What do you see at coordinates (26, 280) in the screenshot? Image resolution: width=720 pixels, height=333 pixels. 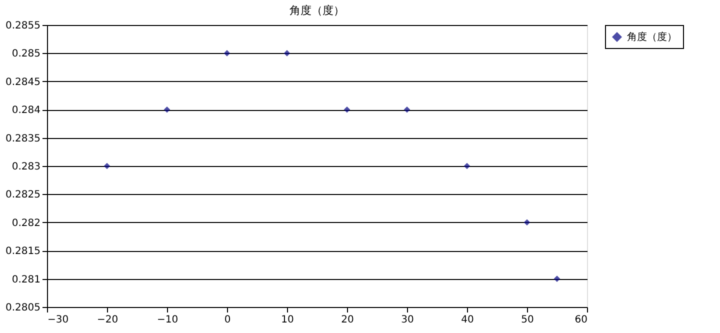 I see `y-tick-label: 0.281` at bounding box center [26, 280].